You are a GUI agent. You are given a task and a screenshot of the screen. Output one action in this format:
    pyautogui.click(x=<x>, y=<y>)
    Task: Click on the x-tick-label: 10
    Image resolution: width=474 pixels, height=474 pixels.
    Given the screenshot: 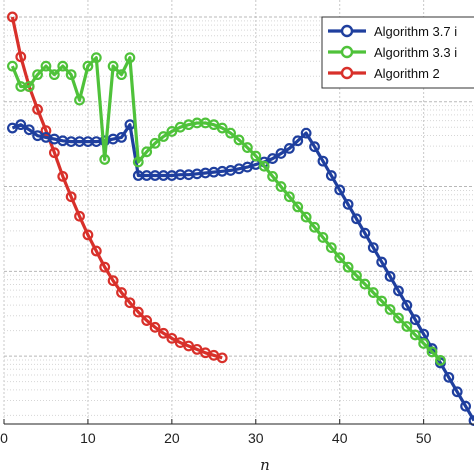 What is the action you would take?
    pyautogui.click(x=88, y=438)
    